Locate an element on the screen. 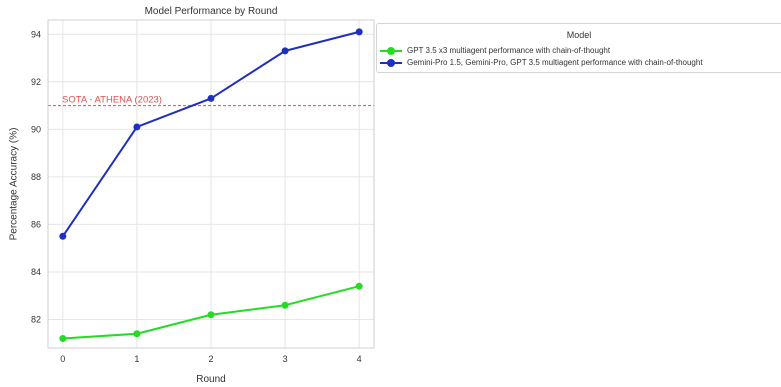 The image size is (781, 387). x-axis-ticks: 0 1 2 3 4 is located at coordinates (210, 359).